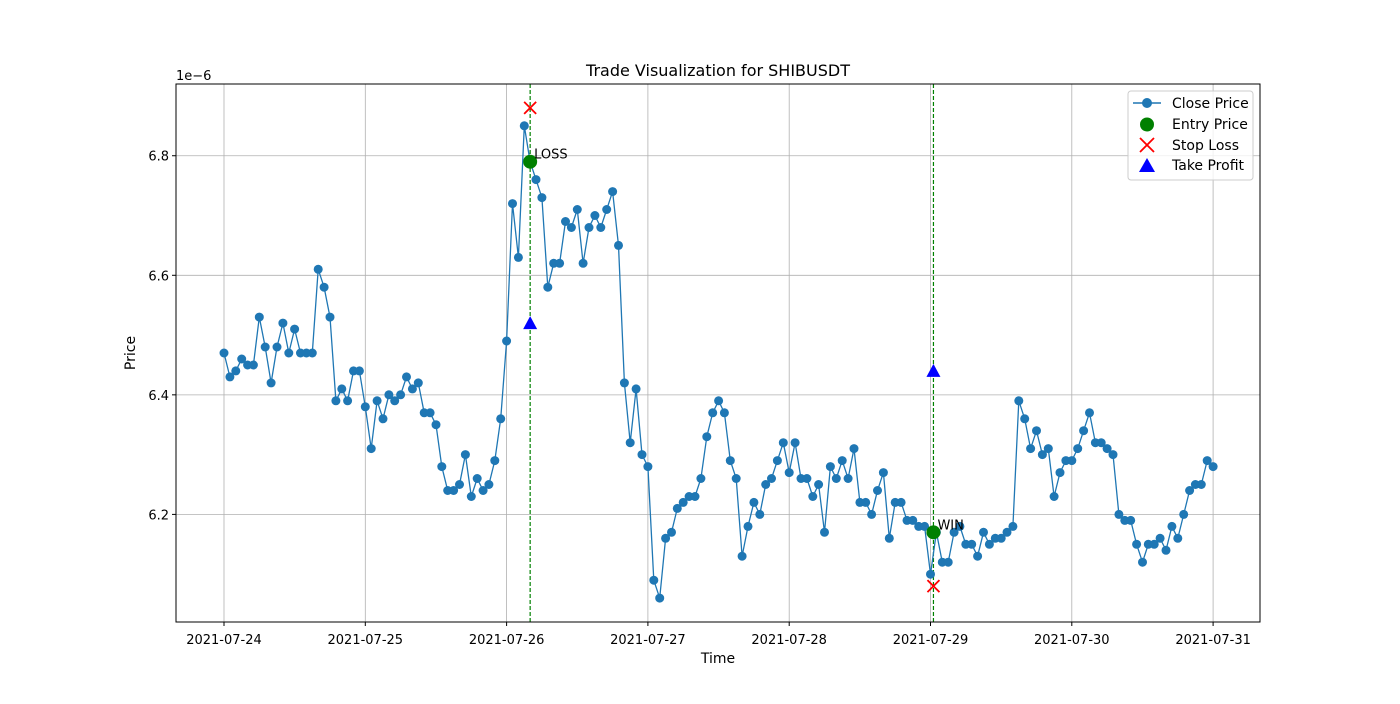  What do you see at coordinates (530, 108) in the screenshot?
I see `stop-loss-marker` at bounding box center [530, 108].